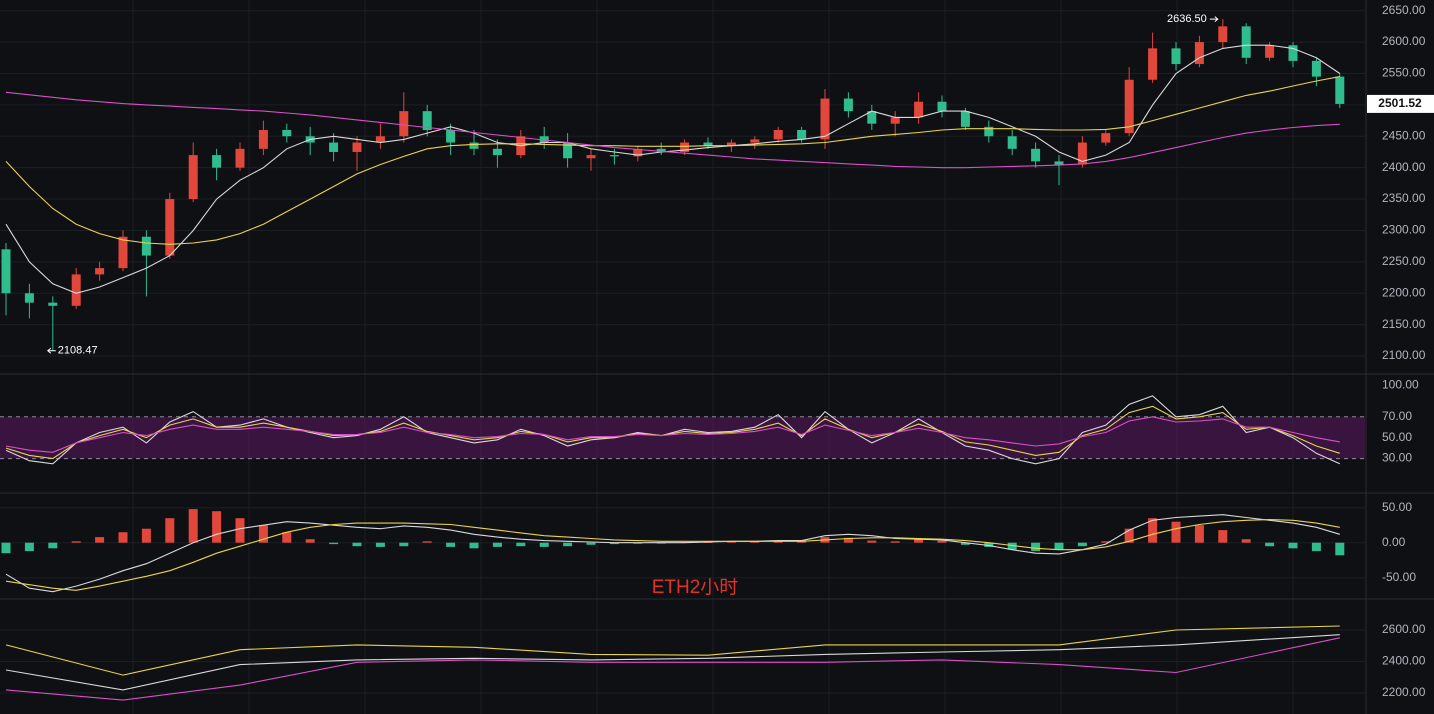 The image size is (1434, 714). Describe the element at coordinates (1404, 324) in the screenshot. I see `y-tick-label: 2150.00` at that location.